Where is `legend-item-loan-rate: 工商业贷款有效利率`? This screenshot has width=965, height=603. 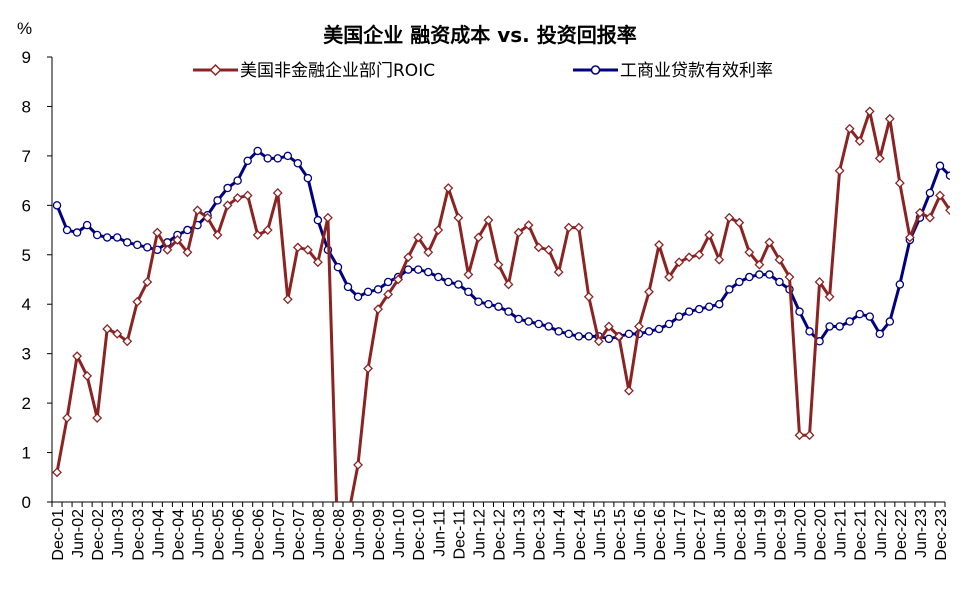 legend-item-loan-rate: 工商业贷款有效利率 is located at coordinates (673, 71).